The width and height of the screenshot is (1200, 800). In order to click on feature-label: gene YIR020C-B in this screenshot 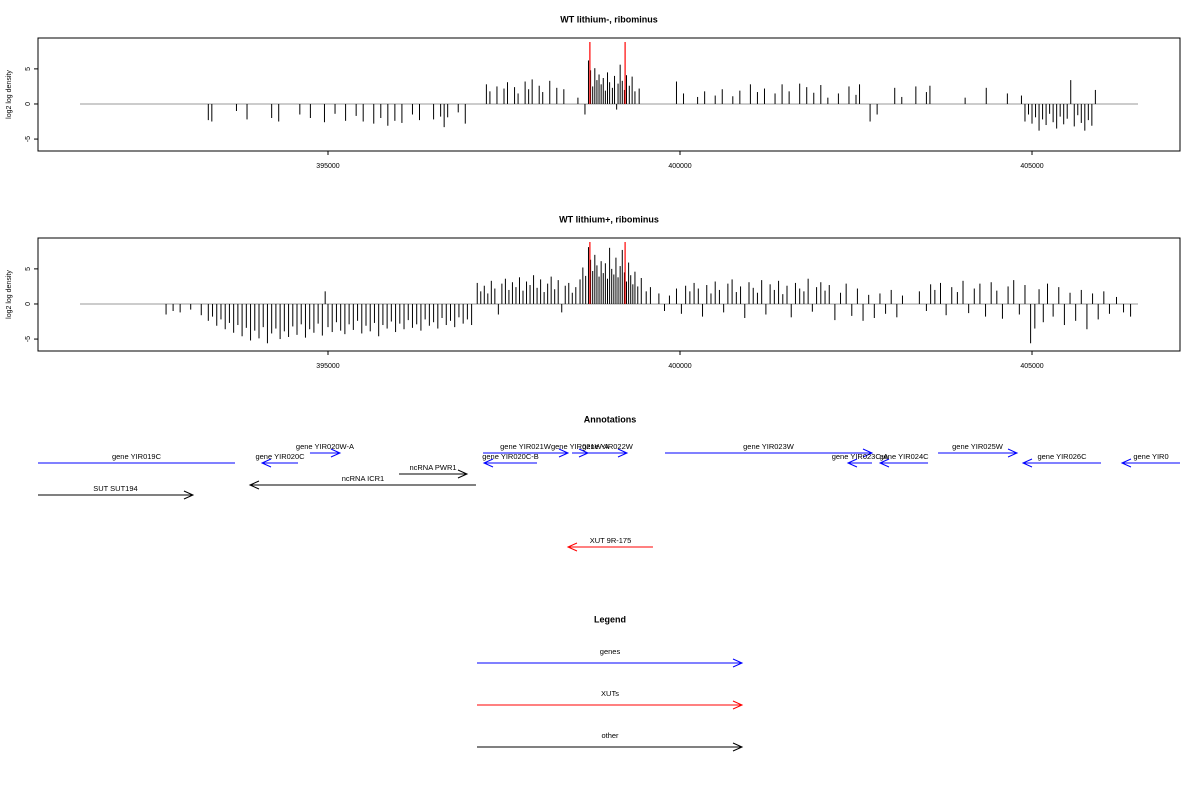, I will do `click(510, 456)`.